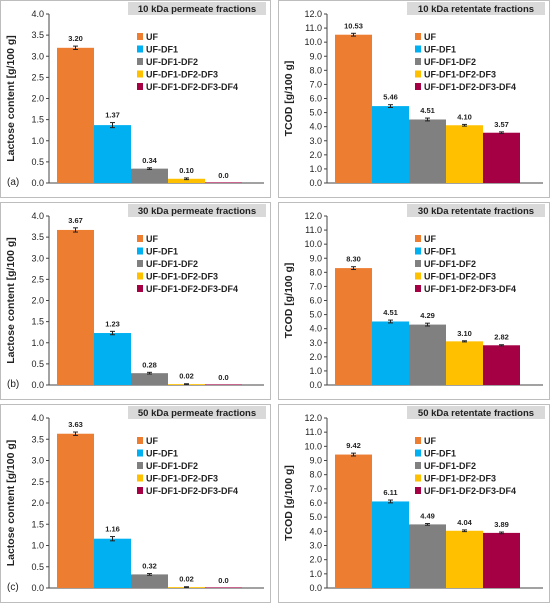 This screenshot has width=550, height=604. Describe the element at coordinates (460, 479) in the screenshot. I see `legend-entry: UF-DF1-DF2-DF3` at that location.